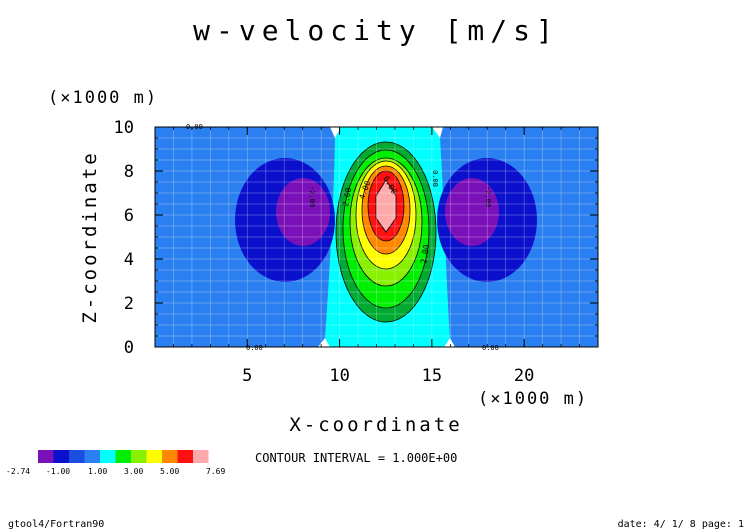 The height and width of the screenshot is (532, 752). What do you see at coordinates (432, 376) in the screenshot?
I see `x-tick-label: 15` at bounding box center [432, 376].